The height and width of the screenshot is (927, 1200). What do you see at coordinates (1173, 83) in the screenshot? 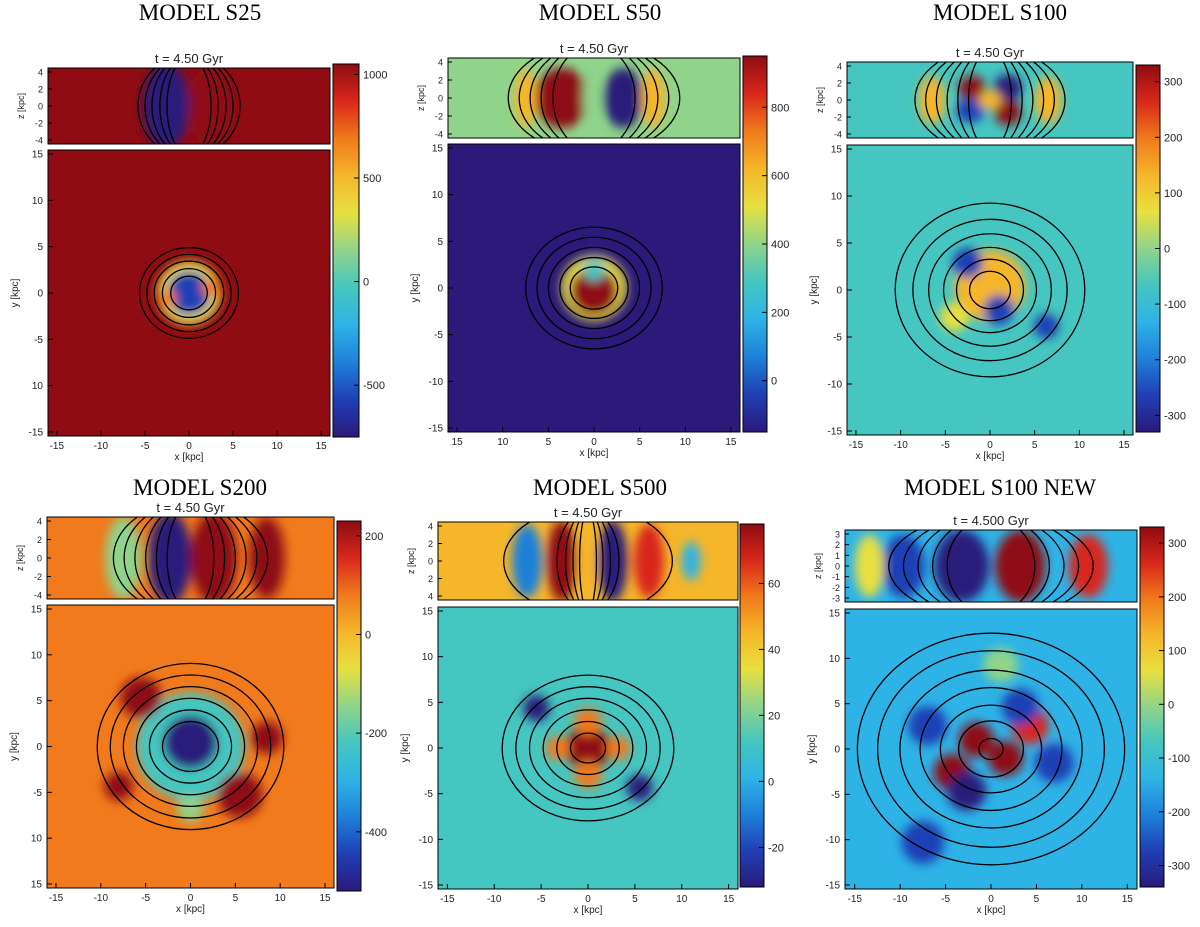
I see `colorbar-tick-label: 300` at bounding box center [1173, 83].